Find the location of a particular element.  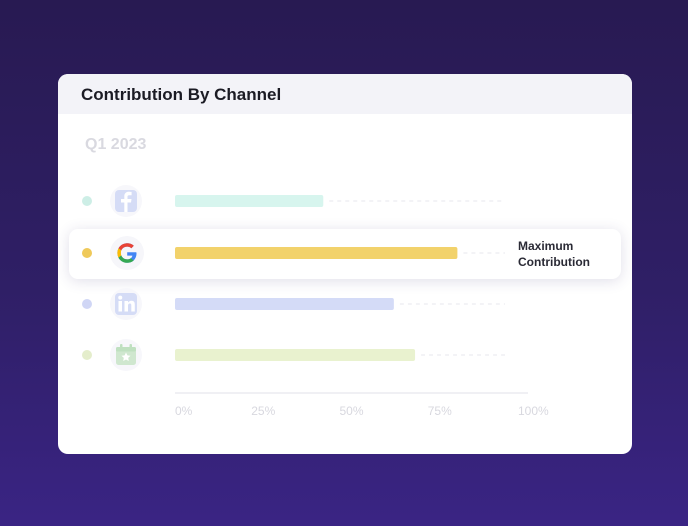

x-tick-label: 100% is located at coordinates (533, 411).